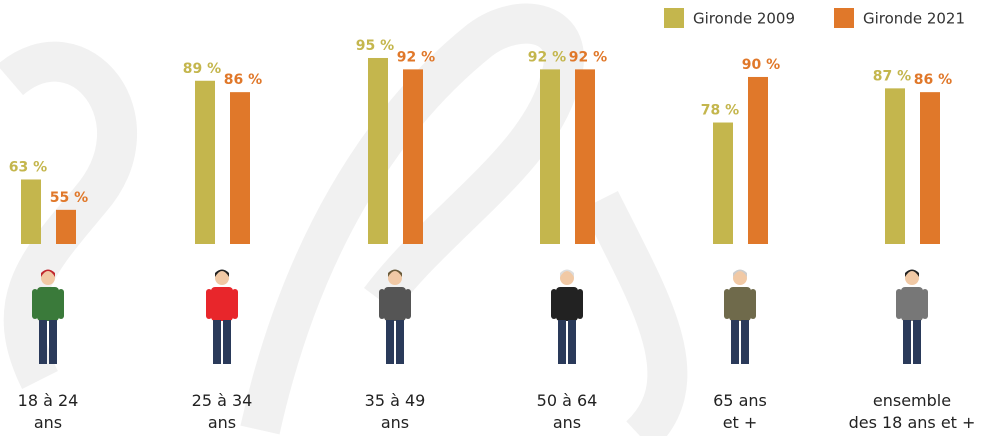  Describe the element at coordinates (222, 411) in the screenshot. I see `category-label: 25 à 34 ans` at that location.